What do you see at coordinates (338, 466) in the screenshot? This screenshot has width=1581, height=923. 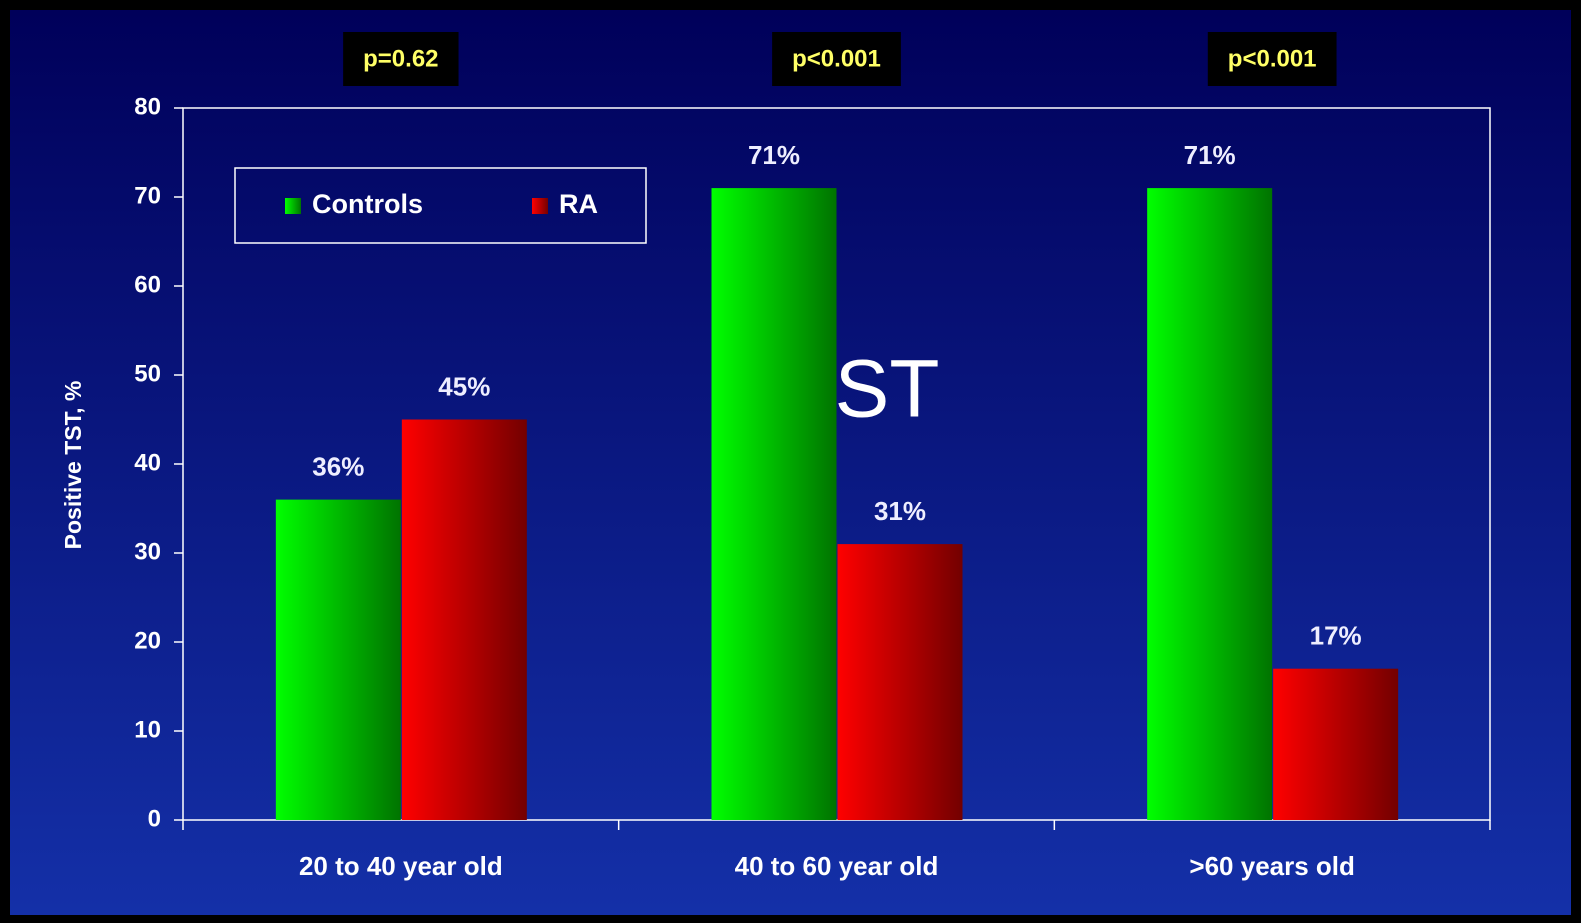 I see `value-label: 36%` at bounding box center [338, 466].